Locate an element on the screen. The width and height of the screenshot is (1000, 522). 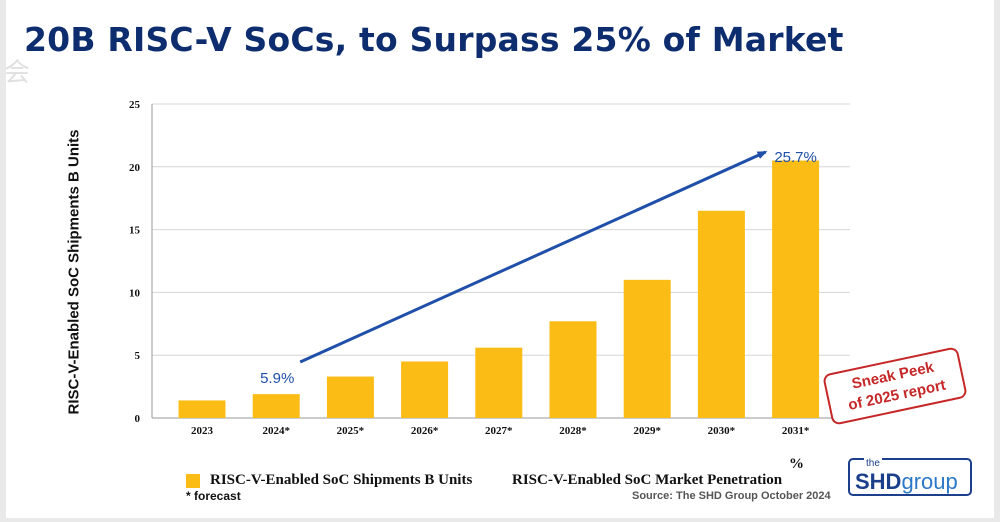
x-tick-label: 2027* is located at coordinates (499, 431).